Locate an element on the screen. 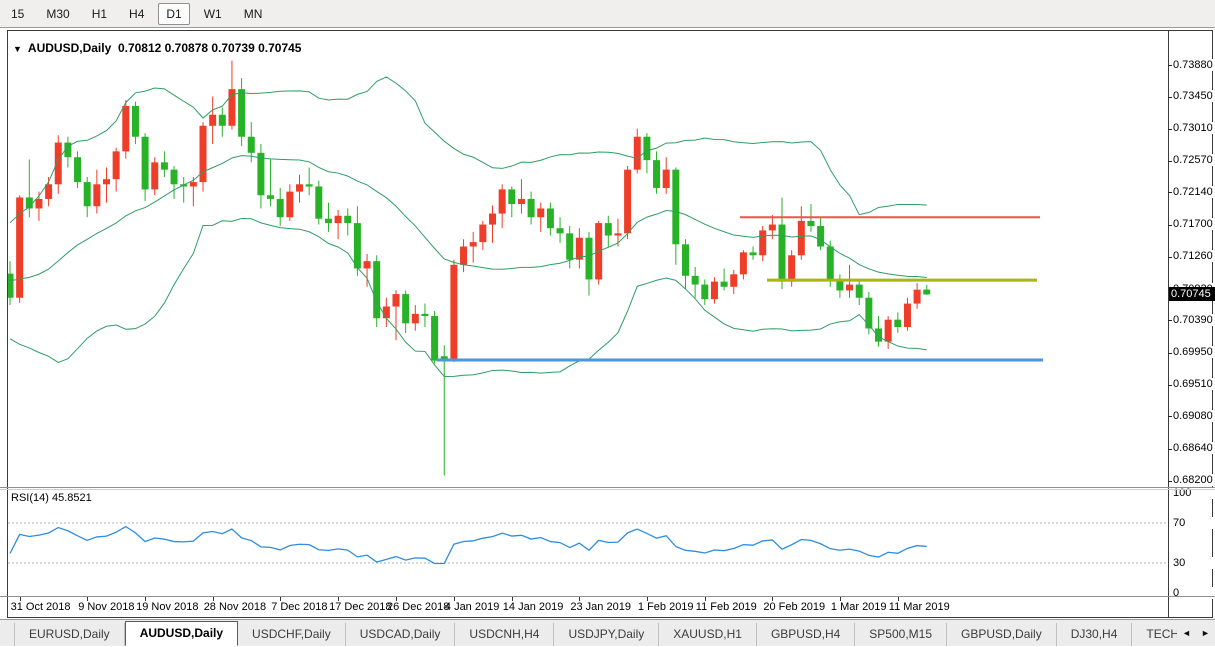  tab-scroll-buttons: ◄ ► is located at coordinates (1196, 632).